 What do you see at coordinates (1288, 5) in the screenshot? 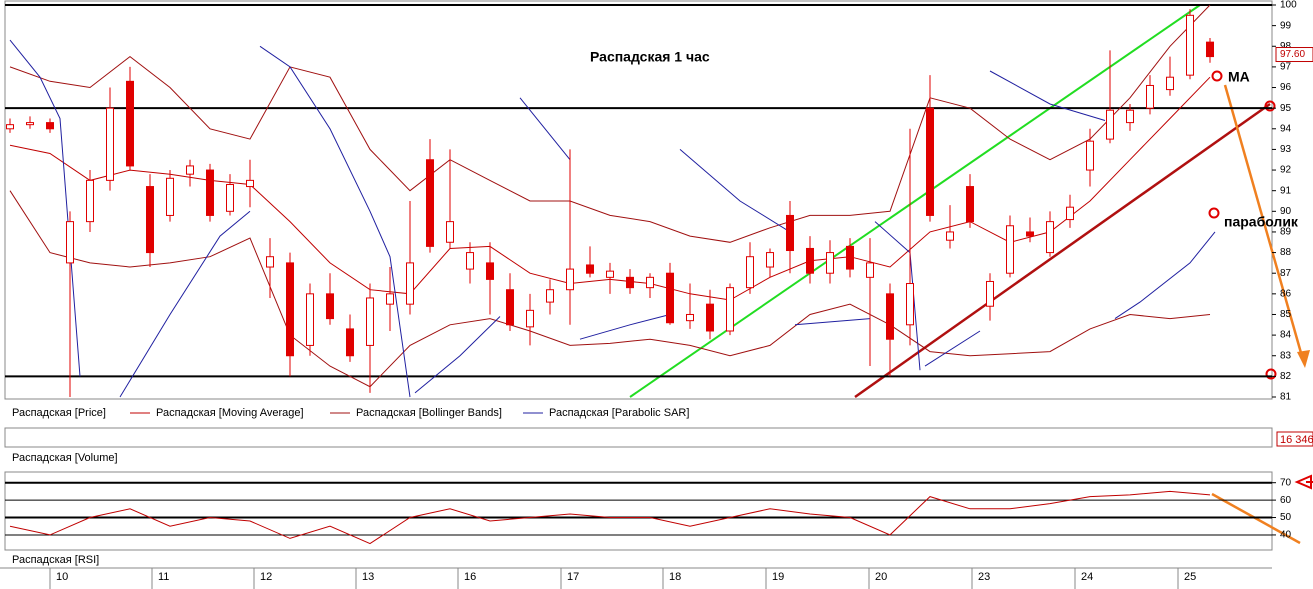
I see `y-tick-label: 100` at bounding box center [1288, 5].